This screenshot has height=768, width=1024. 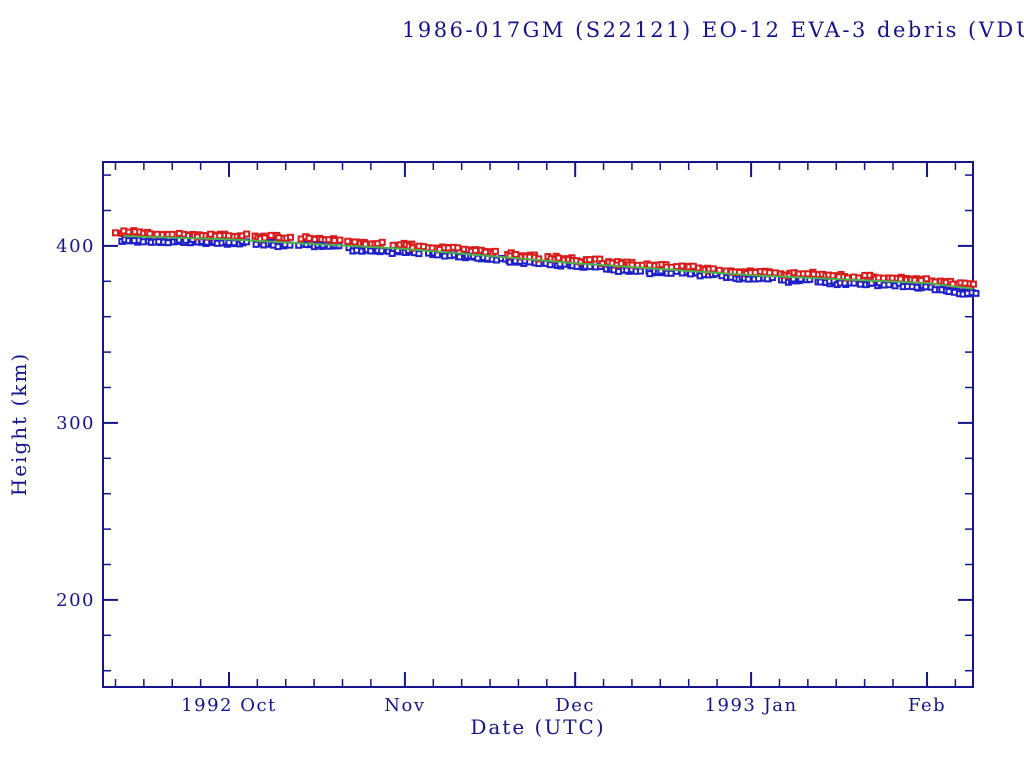 I want to click on x-tick-label: Feb, so click(x=927, y=705).